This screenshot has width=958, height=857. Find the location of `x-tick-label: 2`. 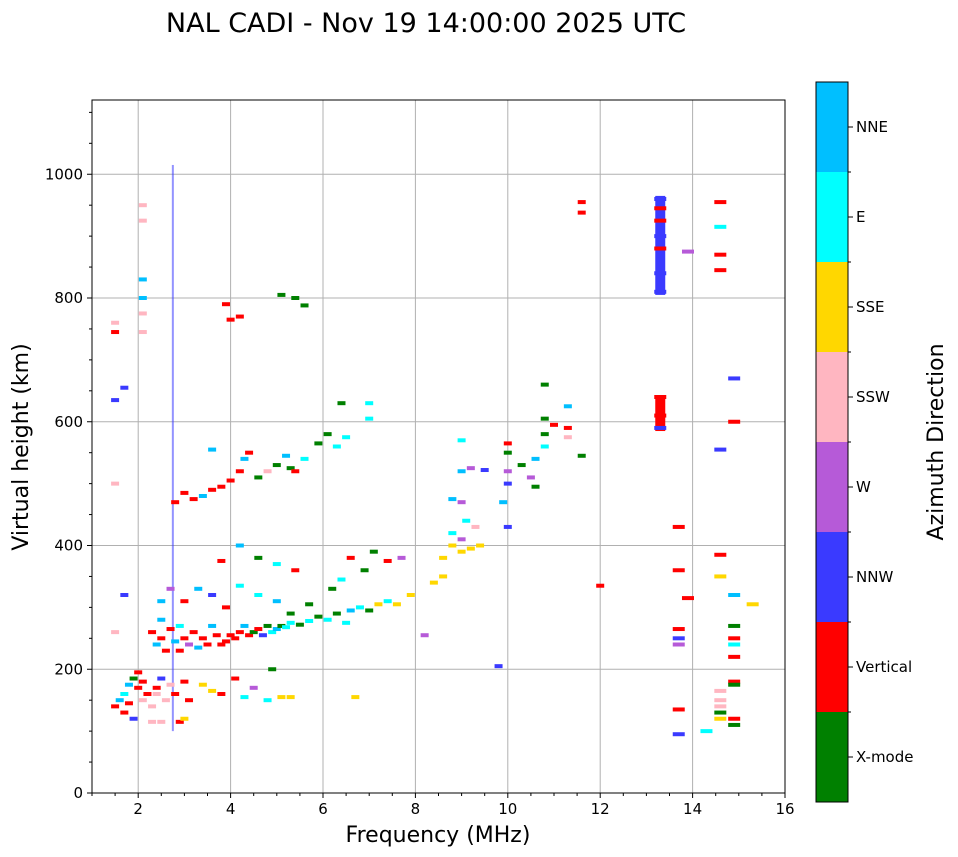

x-tick-label: 2 is located at coordinates (138, 809).